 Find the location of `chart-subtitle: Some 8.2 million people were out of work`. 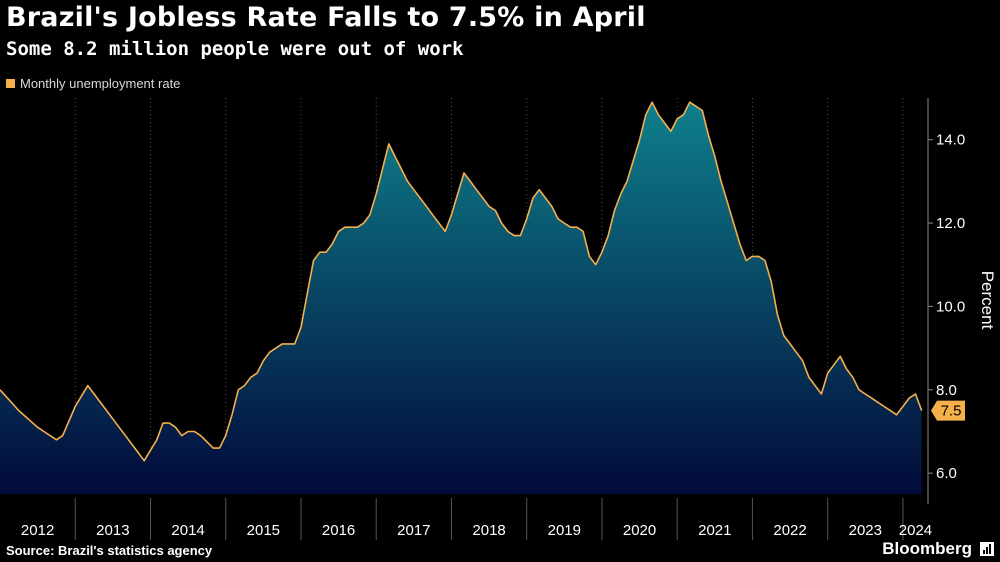

chart-subtitle: Some 8.2 million people were out of work is located at coordinates (235, 49).